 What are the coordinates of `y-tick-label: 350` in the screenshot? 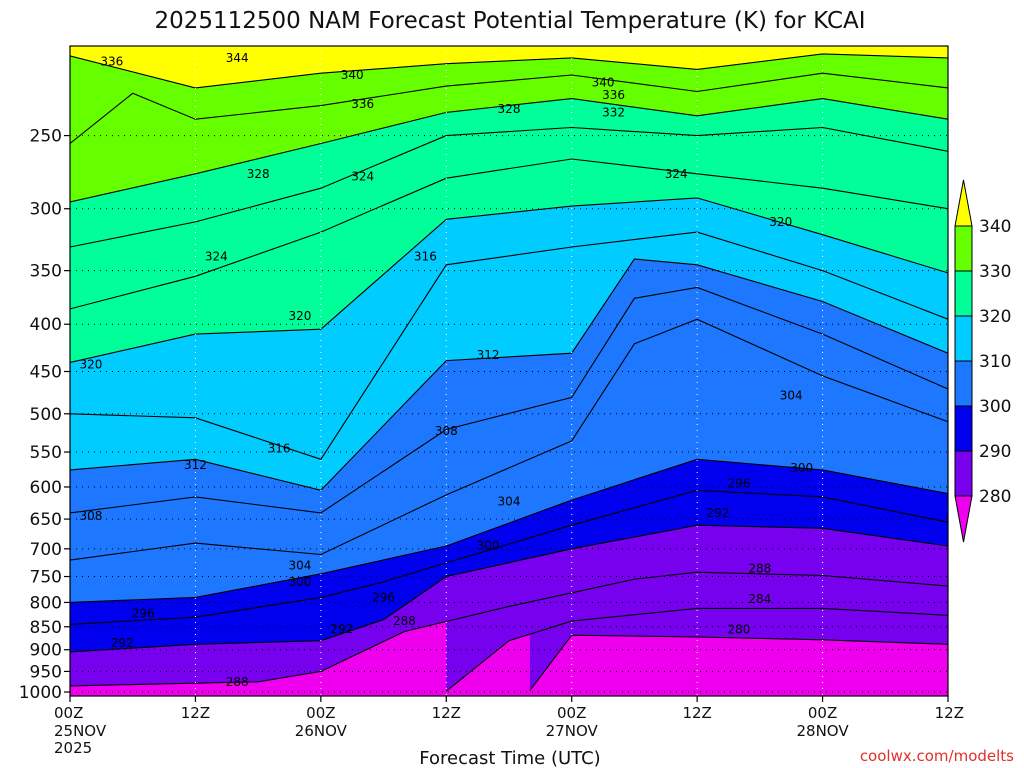 It's located at (46, 272).